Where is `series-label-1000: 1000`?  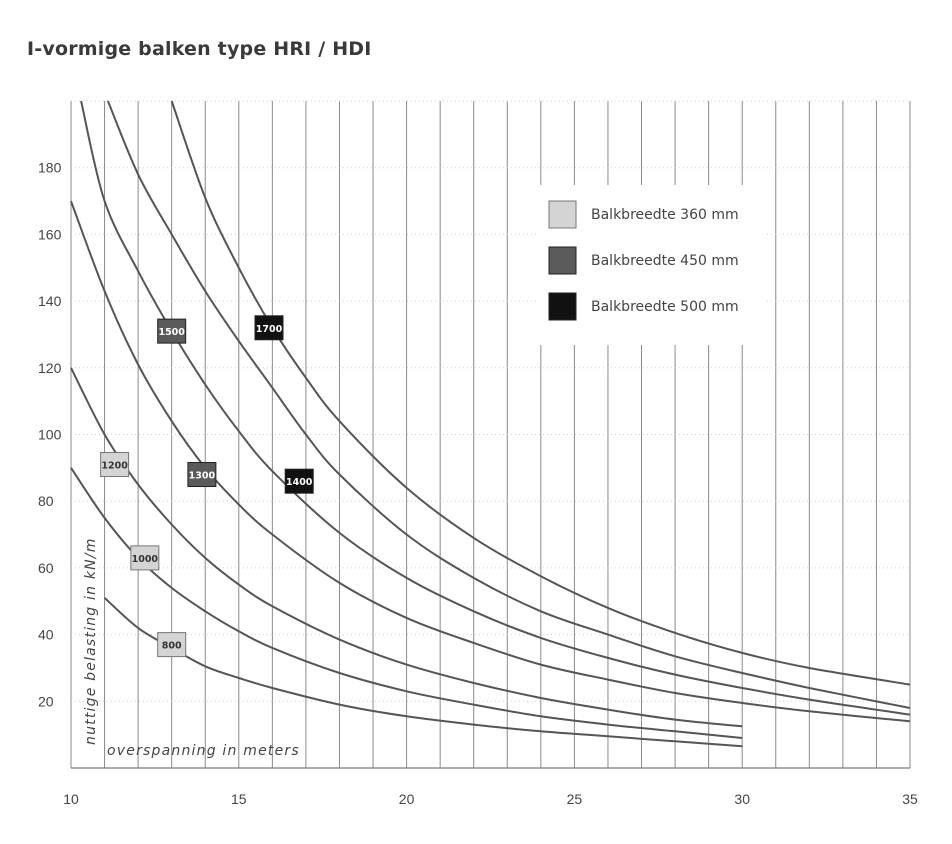
series-label-1000: 1000 is located at coordinates (145, 559).